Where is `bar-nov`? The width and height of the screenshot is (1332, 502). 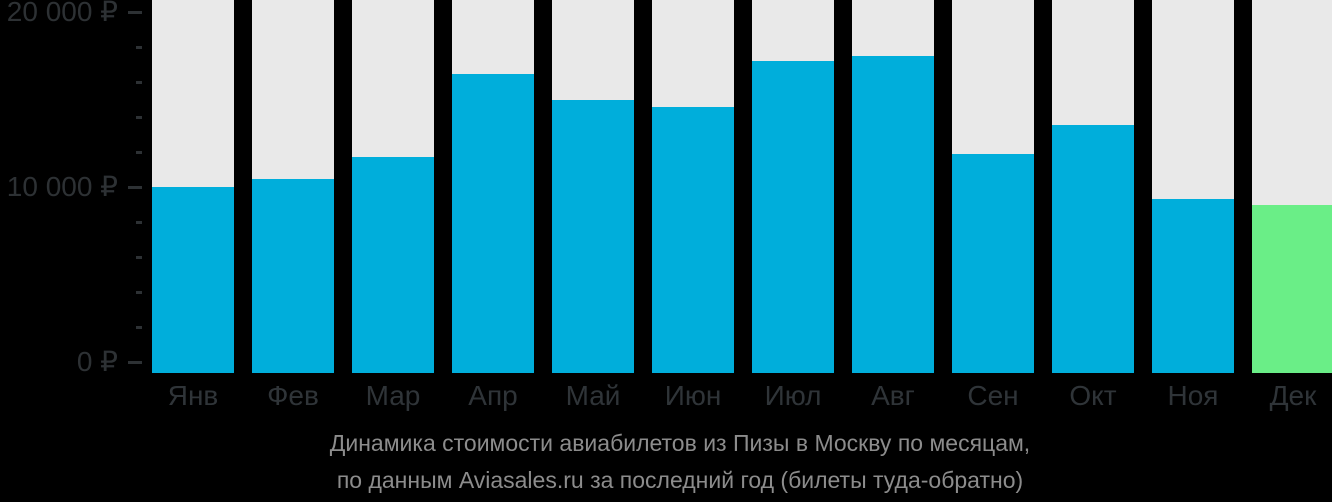 bar-nov is located at coordinates (1193, 286).